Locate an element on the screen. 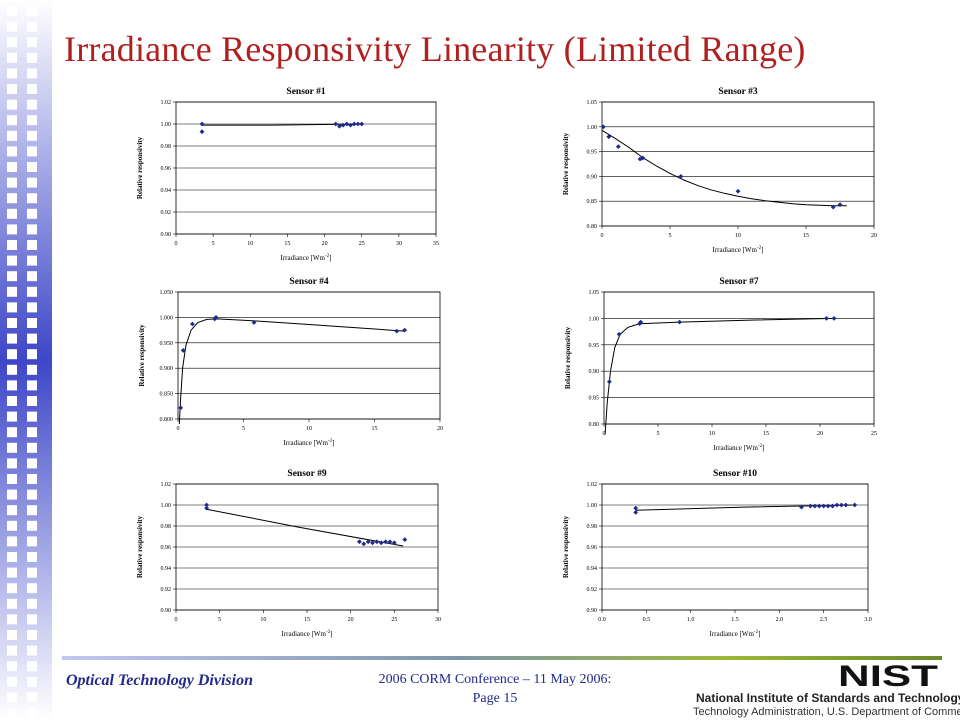  chart-4-ytick-label: 0.85 is located at coordinates (594, 399).